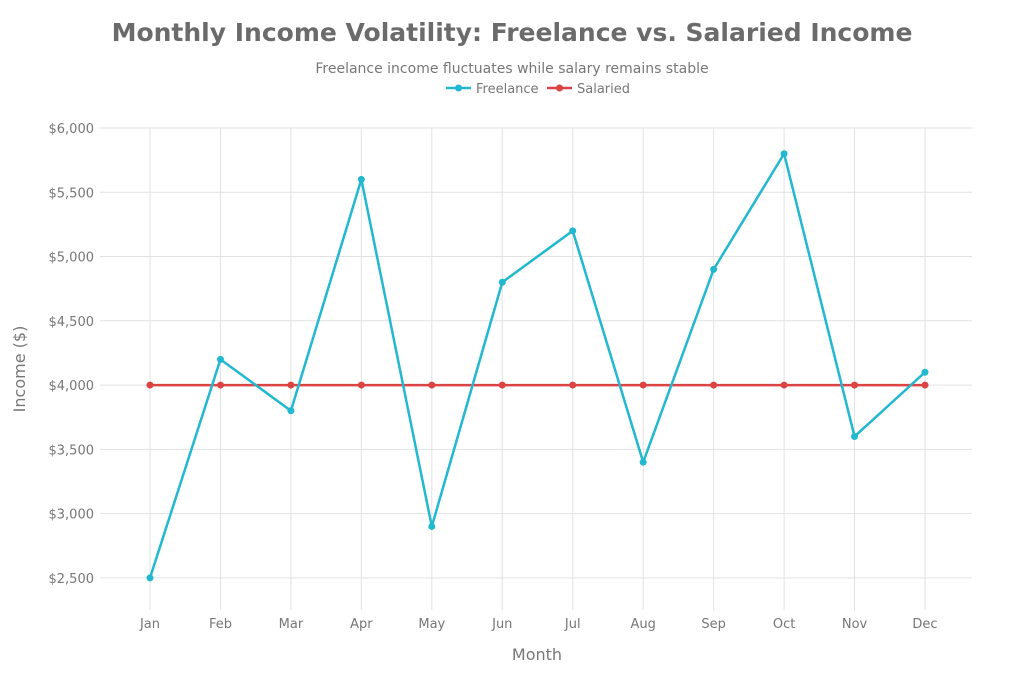 The width and height of the screenshot is (1024, 683). Describe the element at coordinates (642, 624) in the screenshot. I see `x-tick-label: Aug` at that location.